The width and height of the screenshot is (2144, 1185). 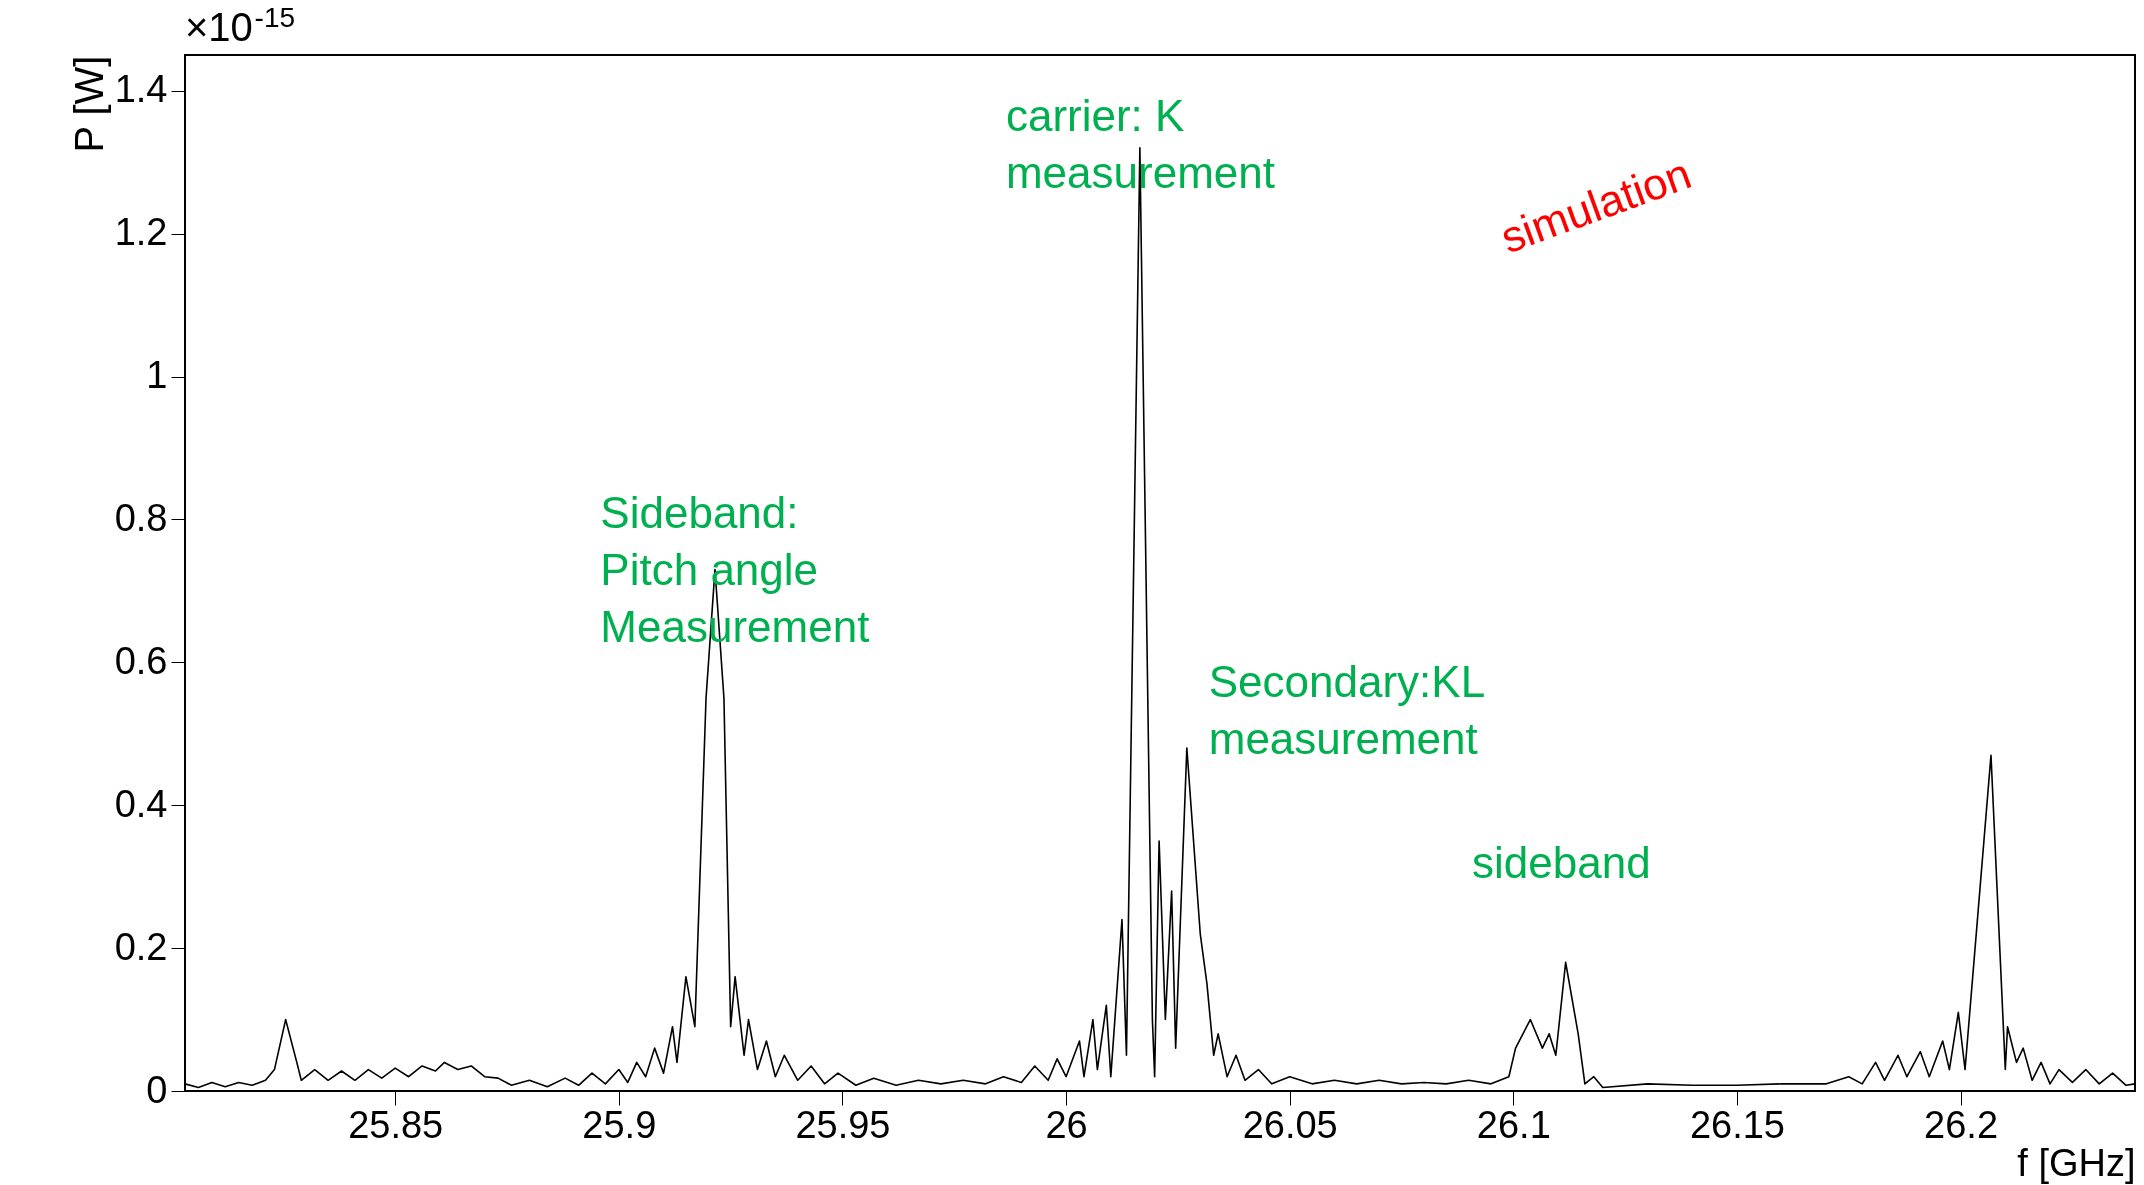 What do you see at coordinates (141, 89) in the screenshot?
I see `y-tick-label: 1.4` at bounding box center [141, 89].